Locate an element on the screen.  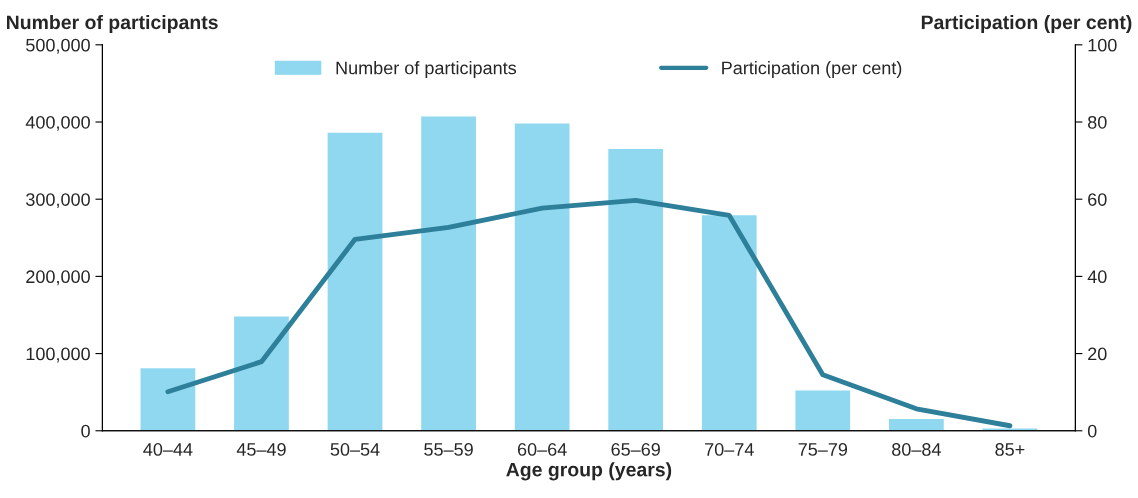
legend-label: Number of participants is located at coordinates (426, 69).